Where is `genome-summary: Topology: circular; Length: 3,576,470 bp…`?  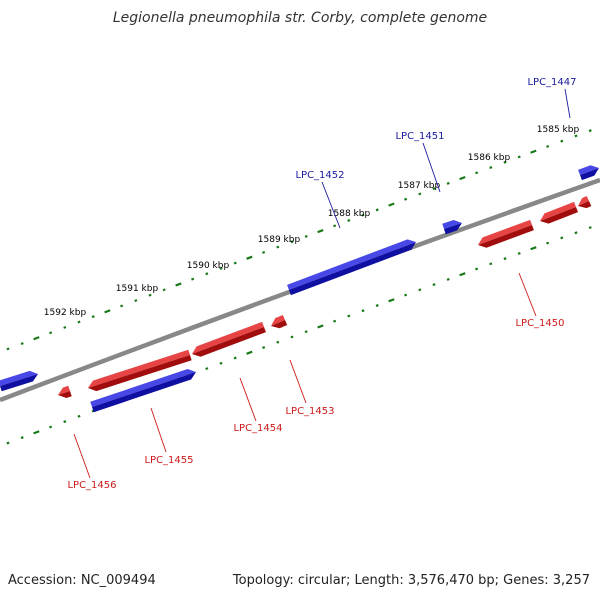
genome-summary: Topology: circular; Length: 3,576,470 bp… is located at coordinates (411, 580).